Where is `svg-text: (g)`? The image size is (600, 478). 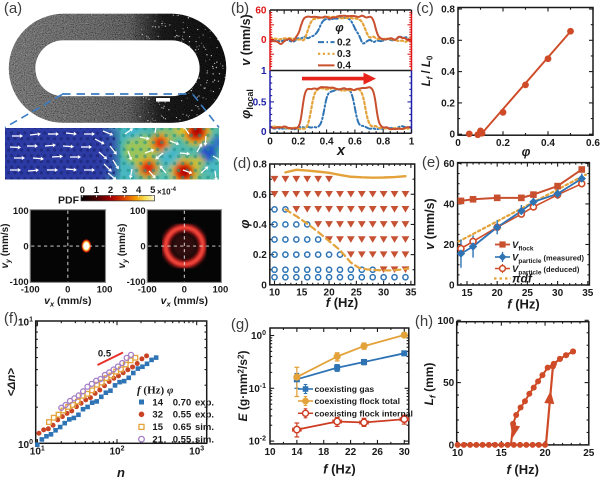 svg-text: (g) is located at coordinates (240, 324).